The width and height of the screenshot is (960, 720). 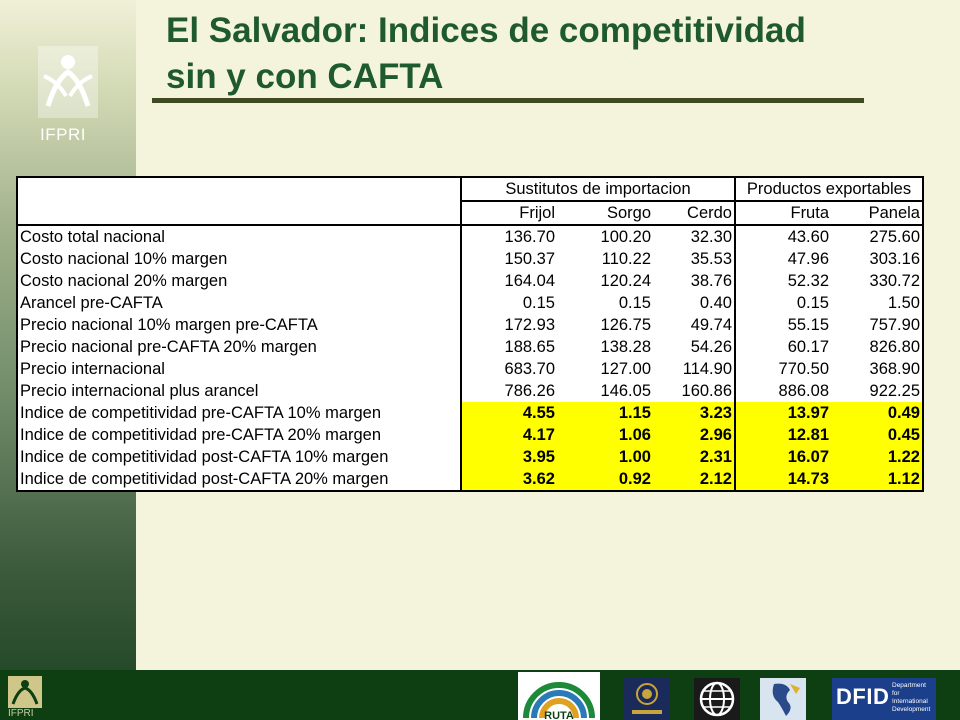 What do you see at coordinates (694, 303) in the screenshot?
I see `value-cell-cerdo: 0.40` at bounding box center [694, 303].